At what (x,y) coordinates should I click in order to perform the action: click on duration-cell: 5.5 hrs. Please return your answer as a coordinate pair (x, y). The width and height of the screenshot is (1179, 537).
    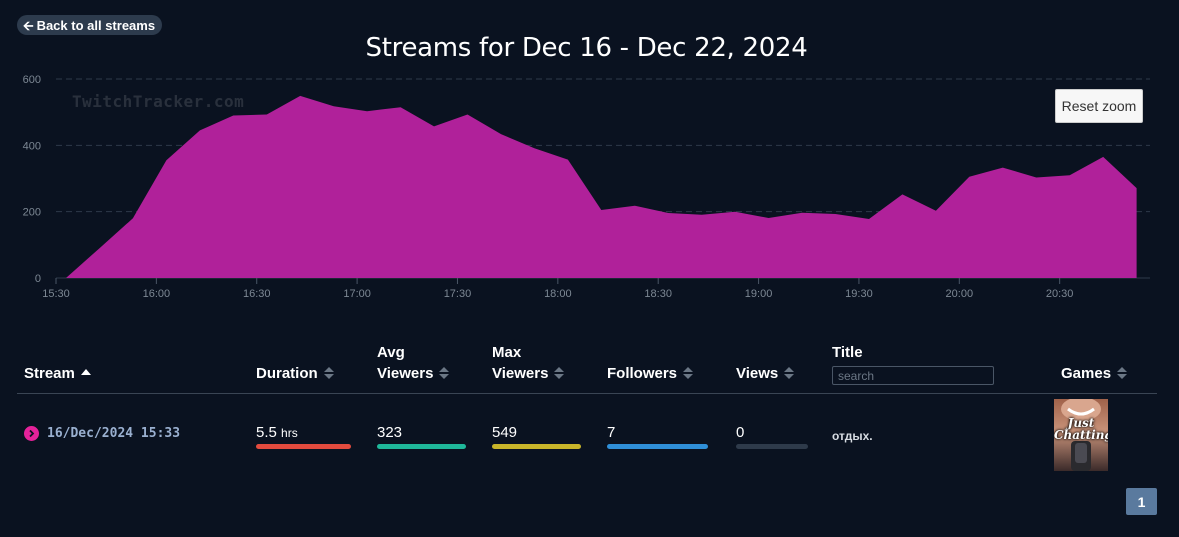
    Looking at the image, I should click on (277, 432).